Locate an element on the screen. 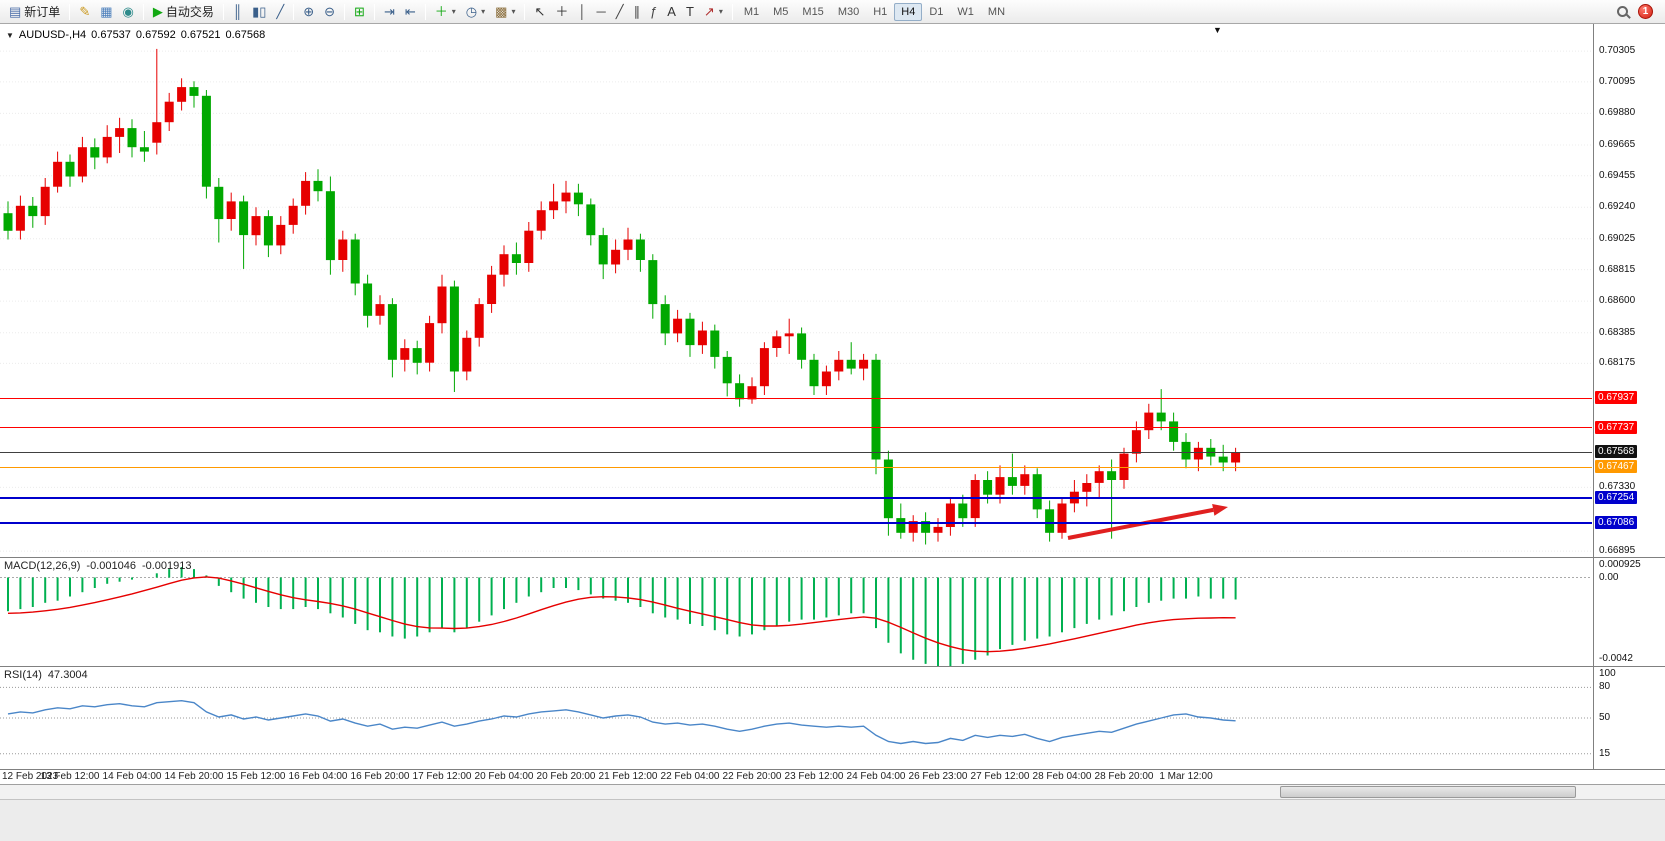  autoscroll-button: ⇥ is located at coordinates (389, 12).